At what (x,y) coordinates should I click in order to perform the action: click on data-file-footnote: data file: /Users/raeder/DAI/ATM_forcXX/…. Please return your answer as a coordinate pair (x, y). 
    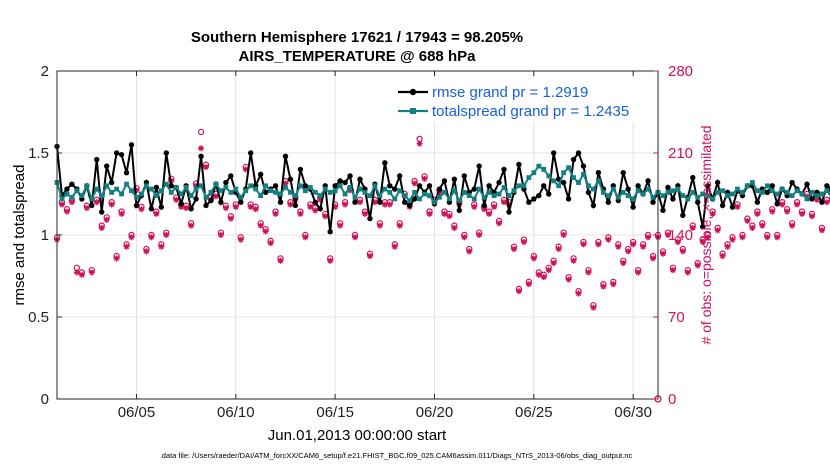
    Looking at the image, I should click on (397, 455).